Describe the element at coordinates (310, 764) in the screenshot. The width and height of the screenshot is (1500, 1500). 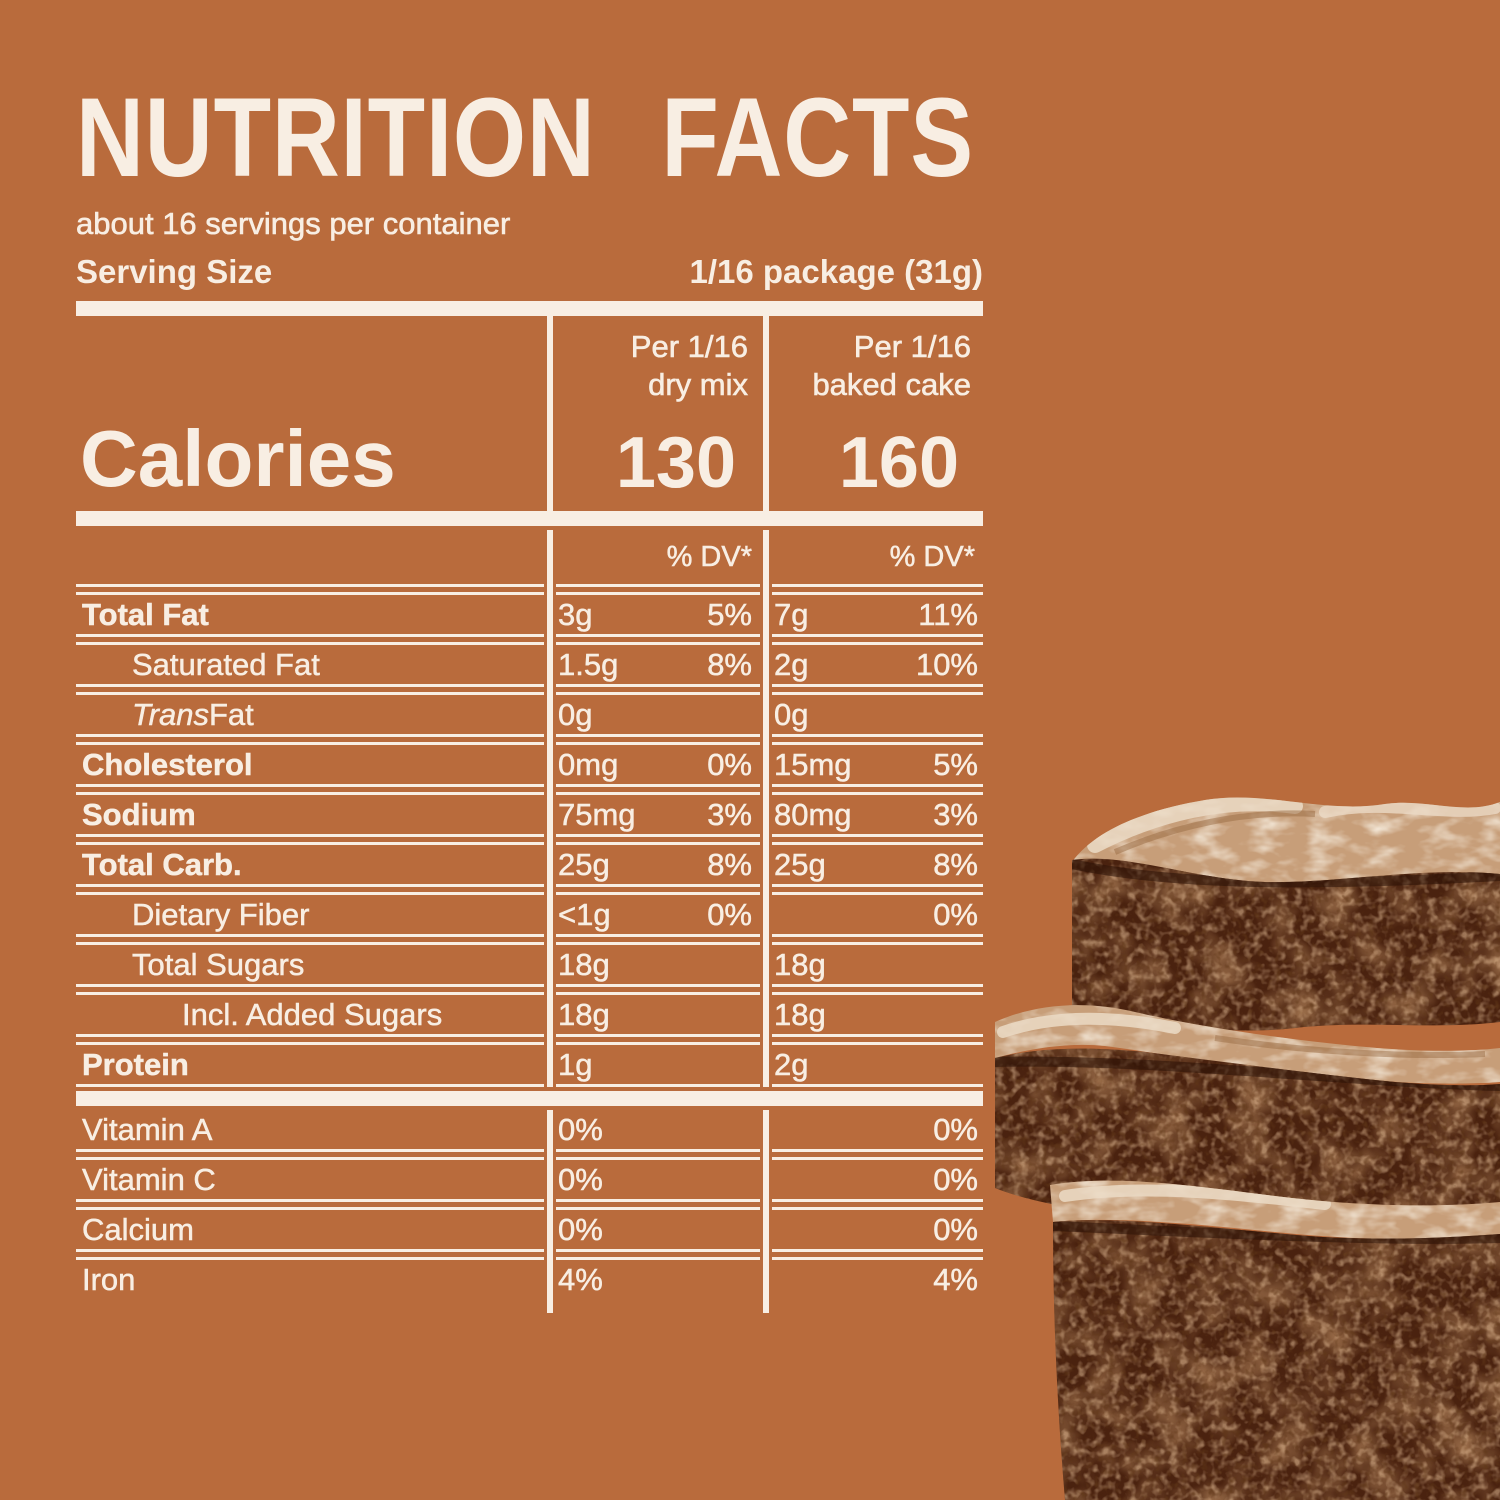
I see `nutrient-label: Cholesterol` at that location.